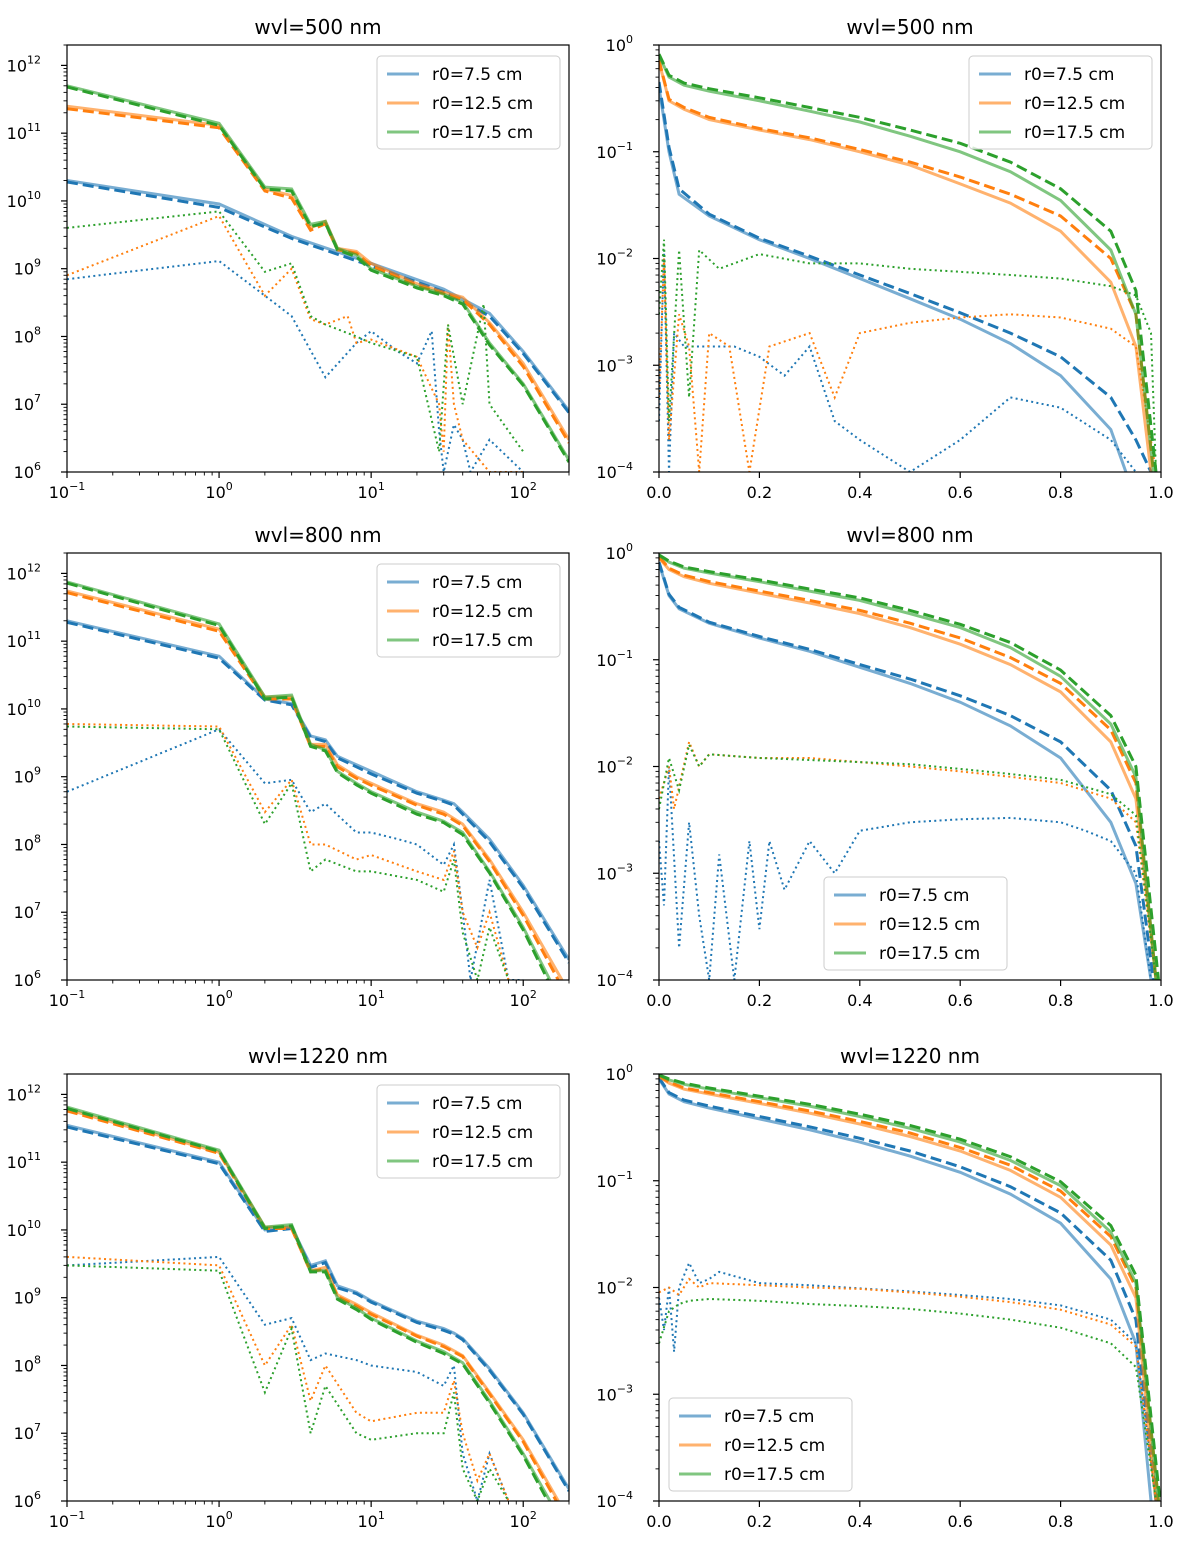  Describe the element at coordinates (24, 1161) in the screenshot. I see `y-tick-label: 10¹¹` at that location.